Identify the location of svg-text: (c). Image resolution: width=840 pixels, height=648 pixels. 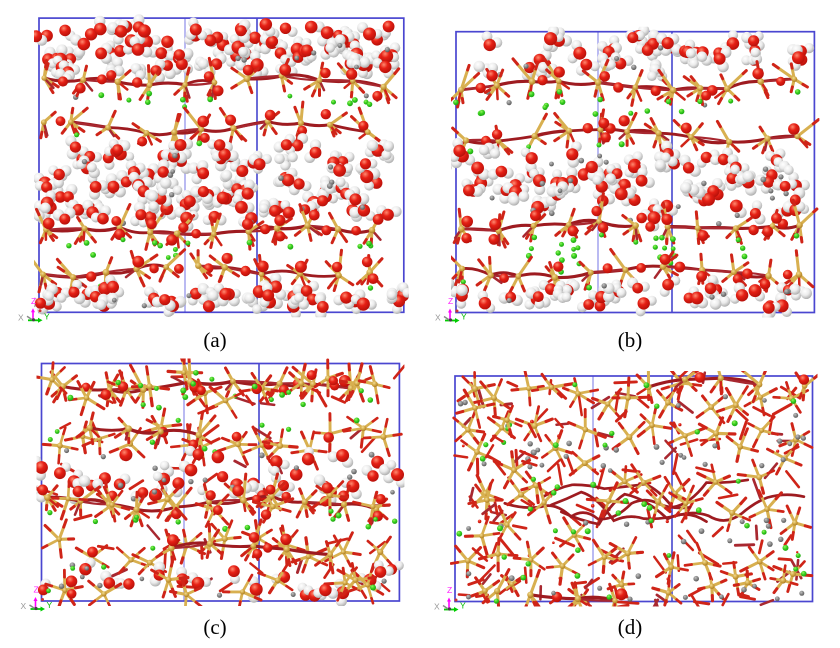
(214, 627).